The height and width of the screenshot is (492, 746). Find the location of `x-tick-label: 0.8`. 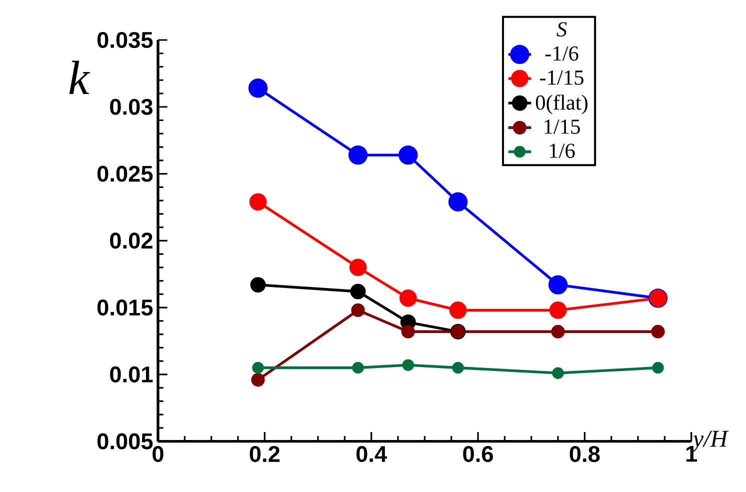

x-tick-label: 0.8 is located at coordinates (585, 454).